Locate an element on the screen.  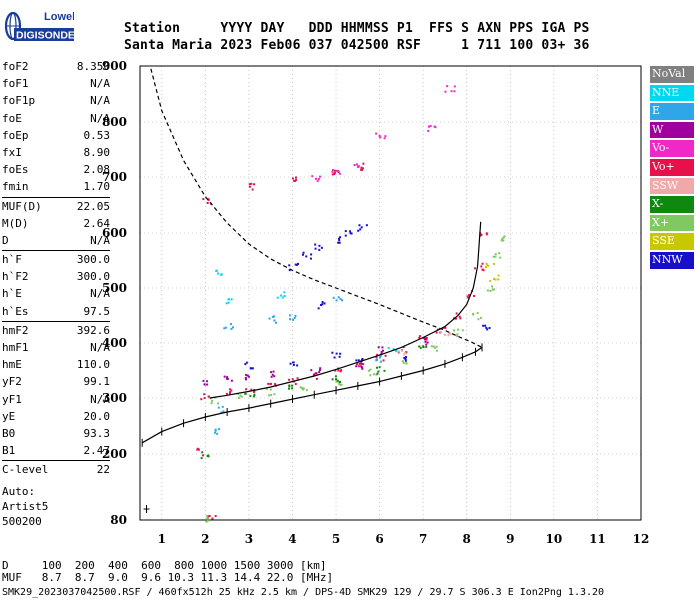
param-value: 1.70 is located at coordinates (97, 187).